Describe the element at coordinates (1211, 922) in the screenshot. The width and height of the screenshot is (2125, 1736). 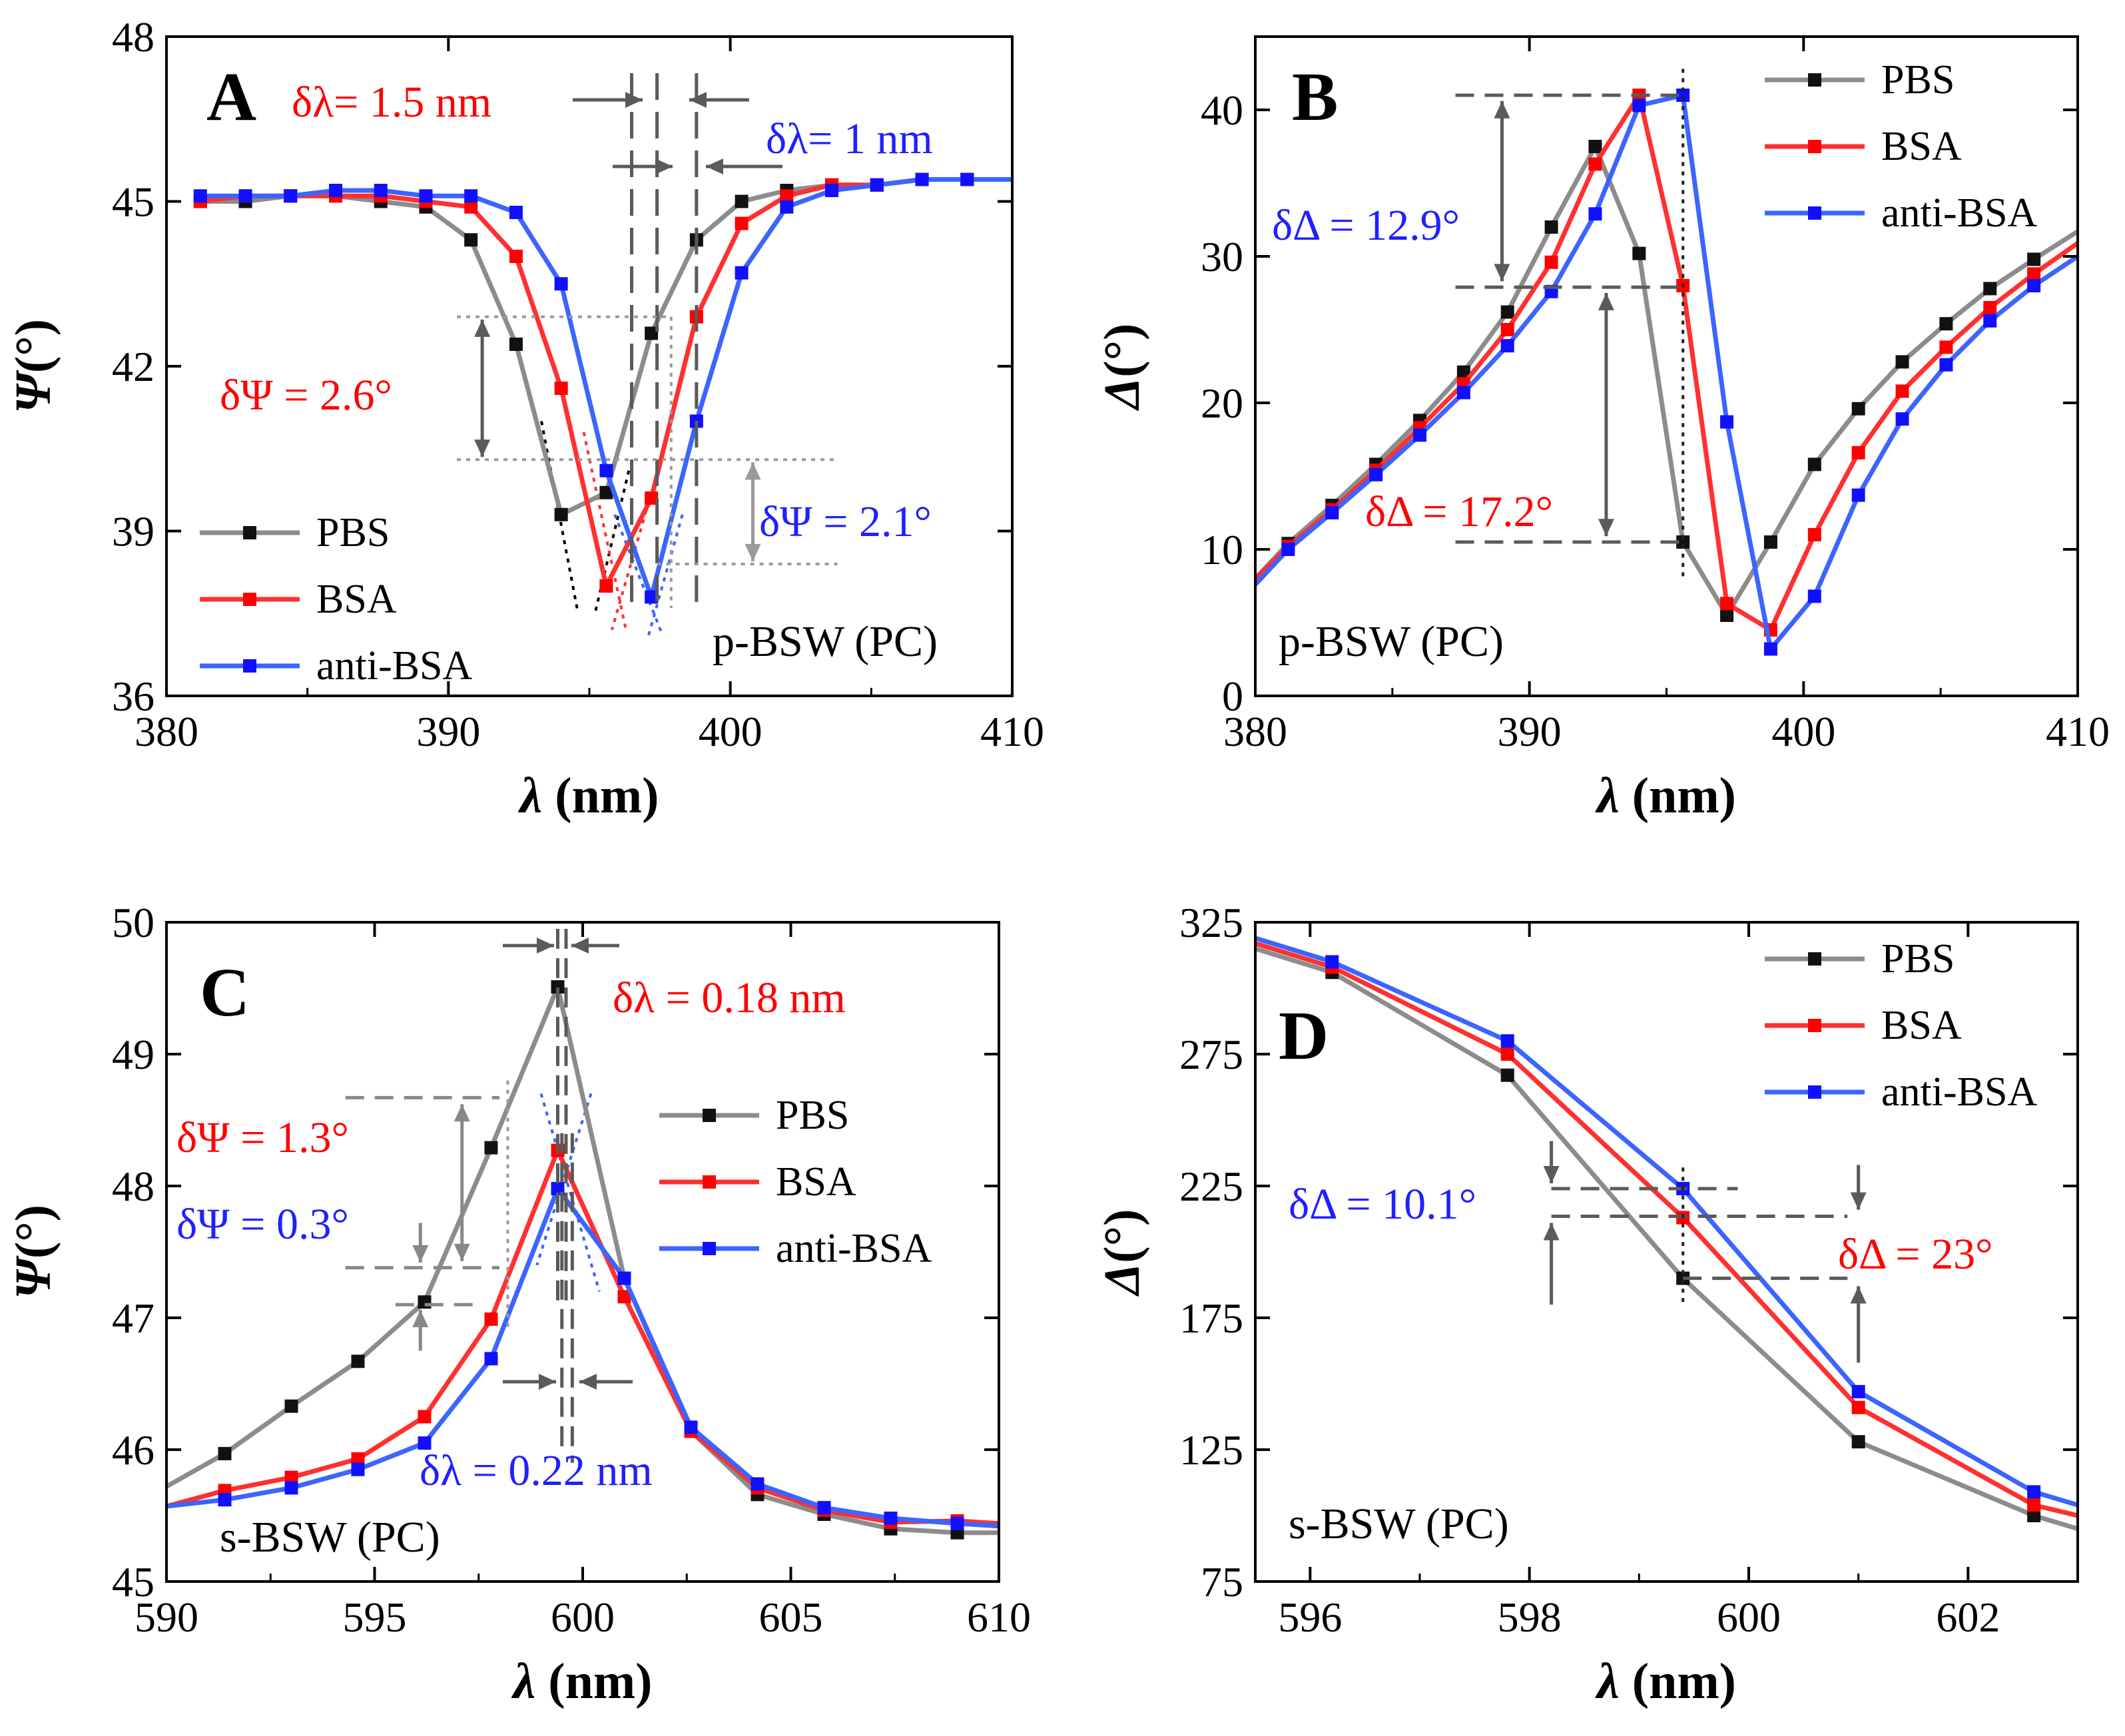
I see `y-tick-label: 325` at that location.